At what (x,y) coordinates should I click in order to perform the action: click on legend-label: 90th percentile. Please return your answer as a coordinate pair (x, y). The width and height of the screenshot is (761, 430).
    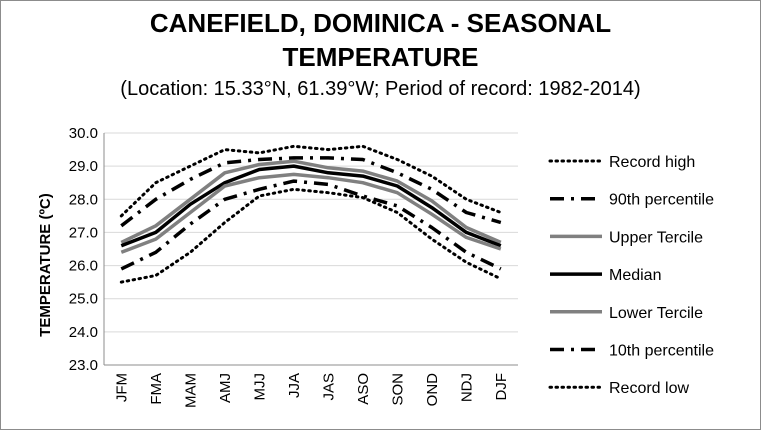
    Looking at the image, I should click on (661, 200).